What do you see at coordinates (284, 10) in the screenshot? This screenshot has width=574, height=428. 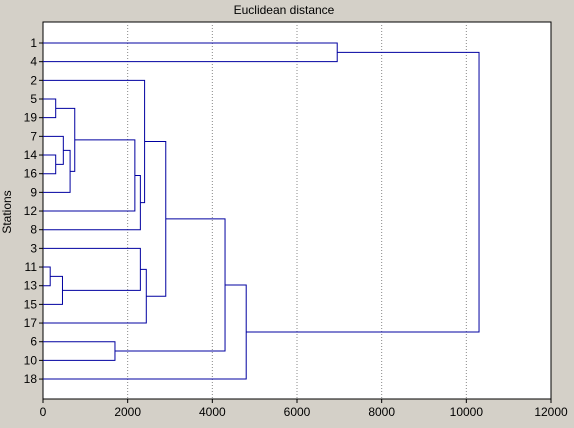 I see `chart-title: Euclidean distance` at bounding box center [284, 10].